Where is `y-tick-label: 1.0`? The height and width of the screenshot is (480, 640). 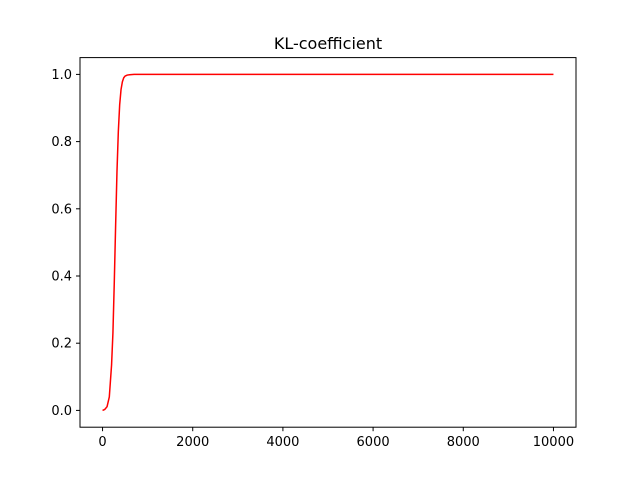 y-tick-label: 1.0 is located at coordinates (61, 75).